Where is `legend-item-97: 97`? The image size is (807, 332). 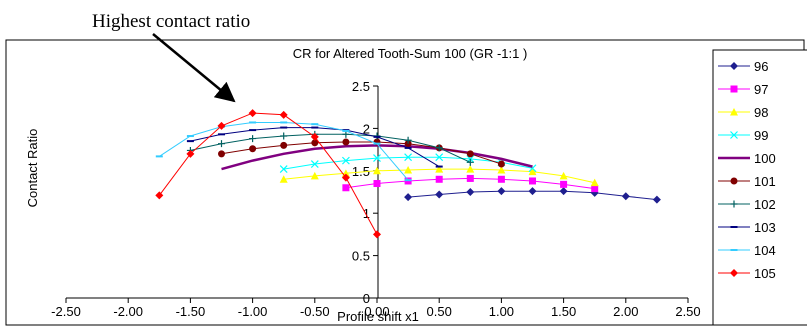
legend-item-97: 97 is located at coordinates (743, 89).